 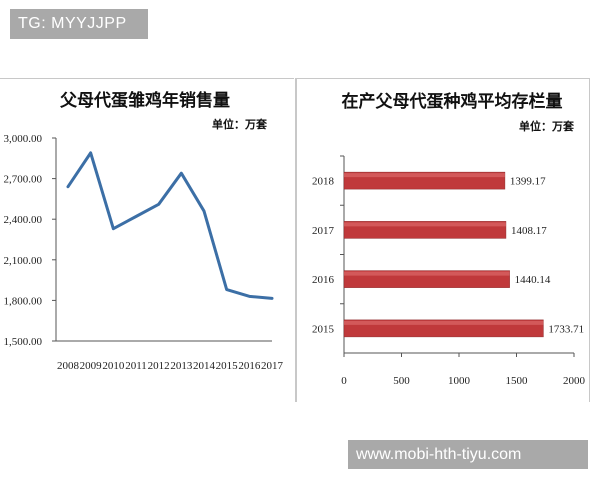 What do you see at coordinates (79, 24) in the screenshot?
I see `top-watermark: TG: MYYJJPP` at bounding box center [79, 24].